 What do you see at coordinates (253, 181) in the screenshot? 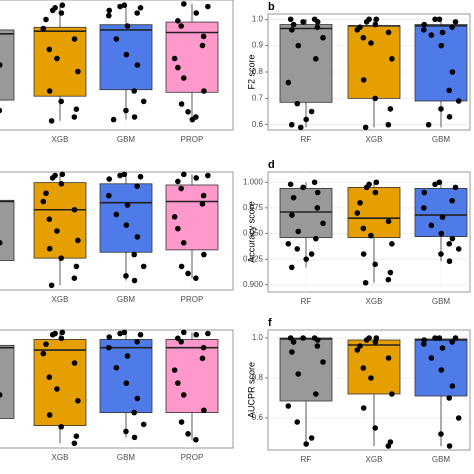
I see `y-tick-label: 1.000` at bounding box center [253, 181].